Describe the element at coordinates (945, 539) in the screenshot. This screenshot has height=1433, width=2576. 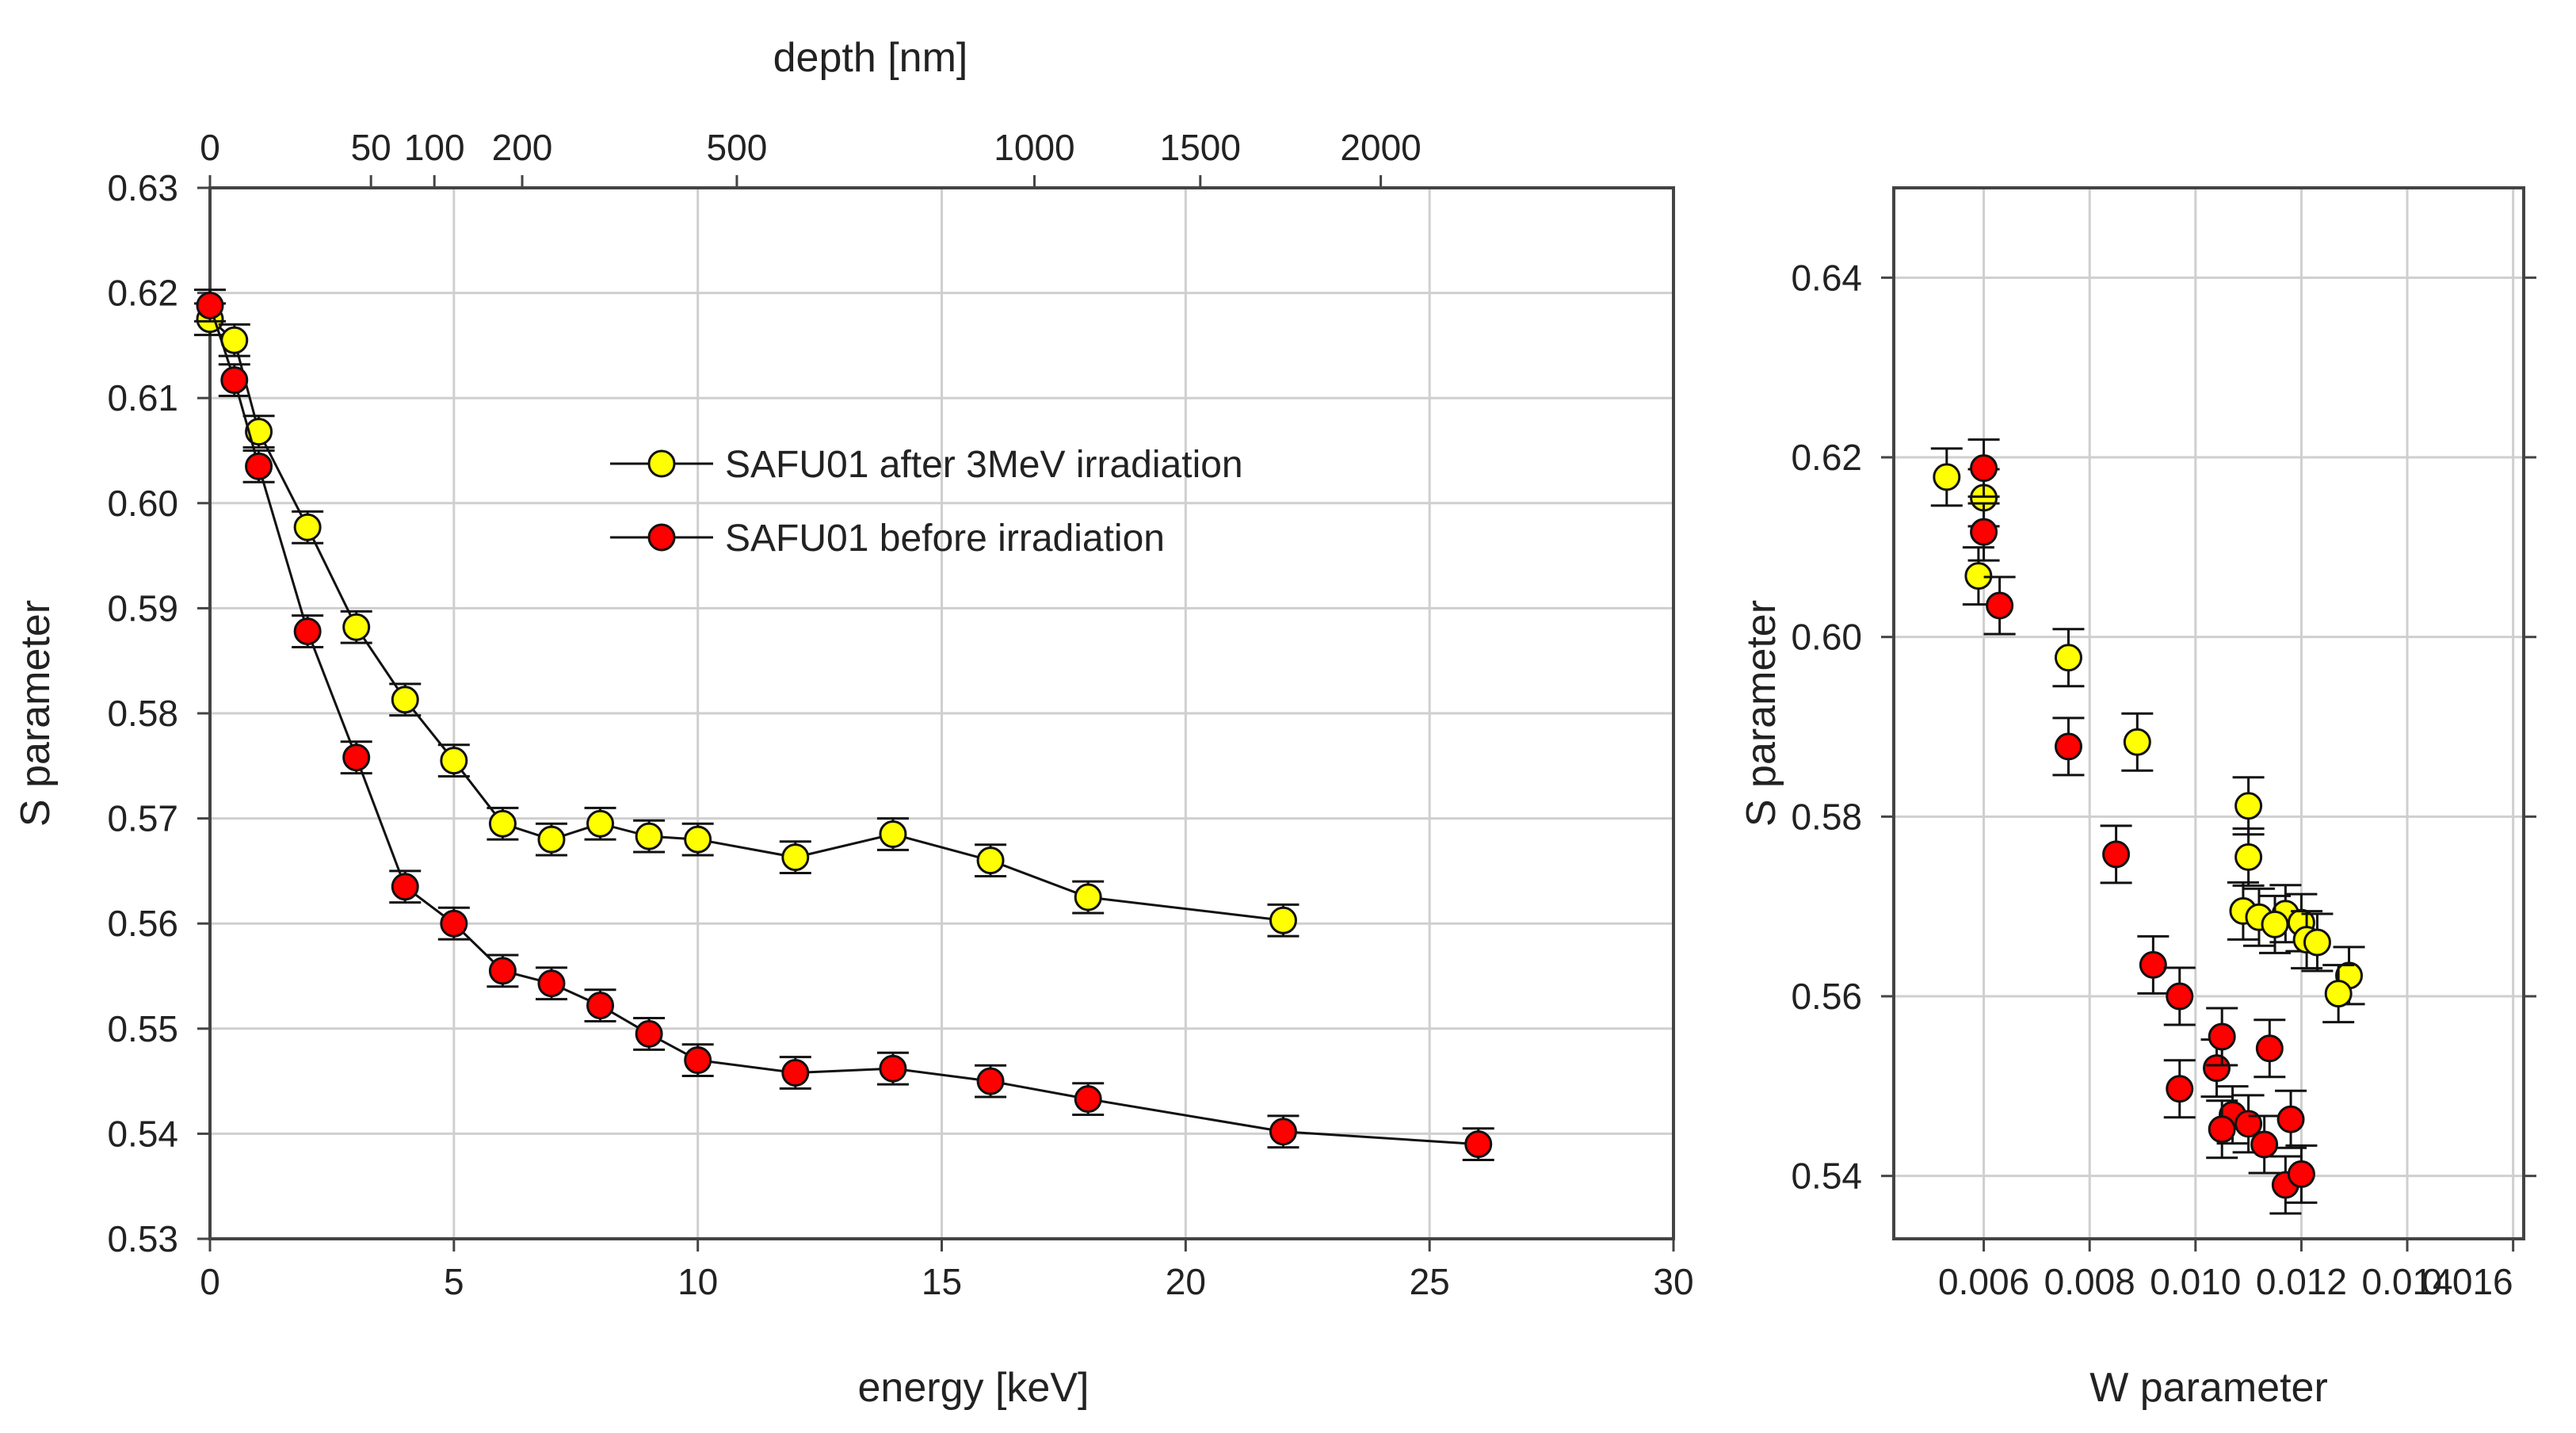
I see `legend-label: SAFU01 before irradiation` at that location.